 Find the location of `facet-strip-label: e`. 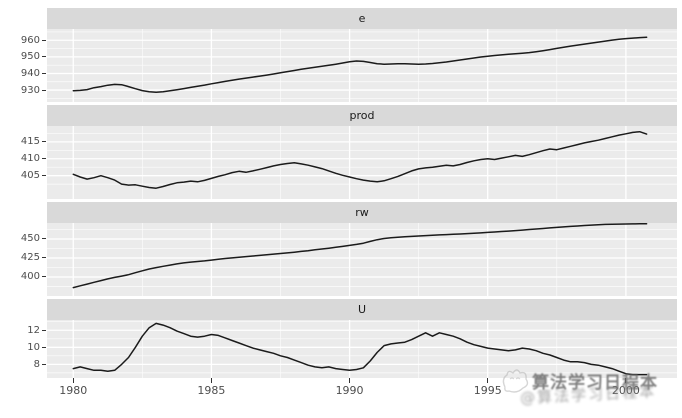

facet-strip-label: e is located at coordinates (362, 18).